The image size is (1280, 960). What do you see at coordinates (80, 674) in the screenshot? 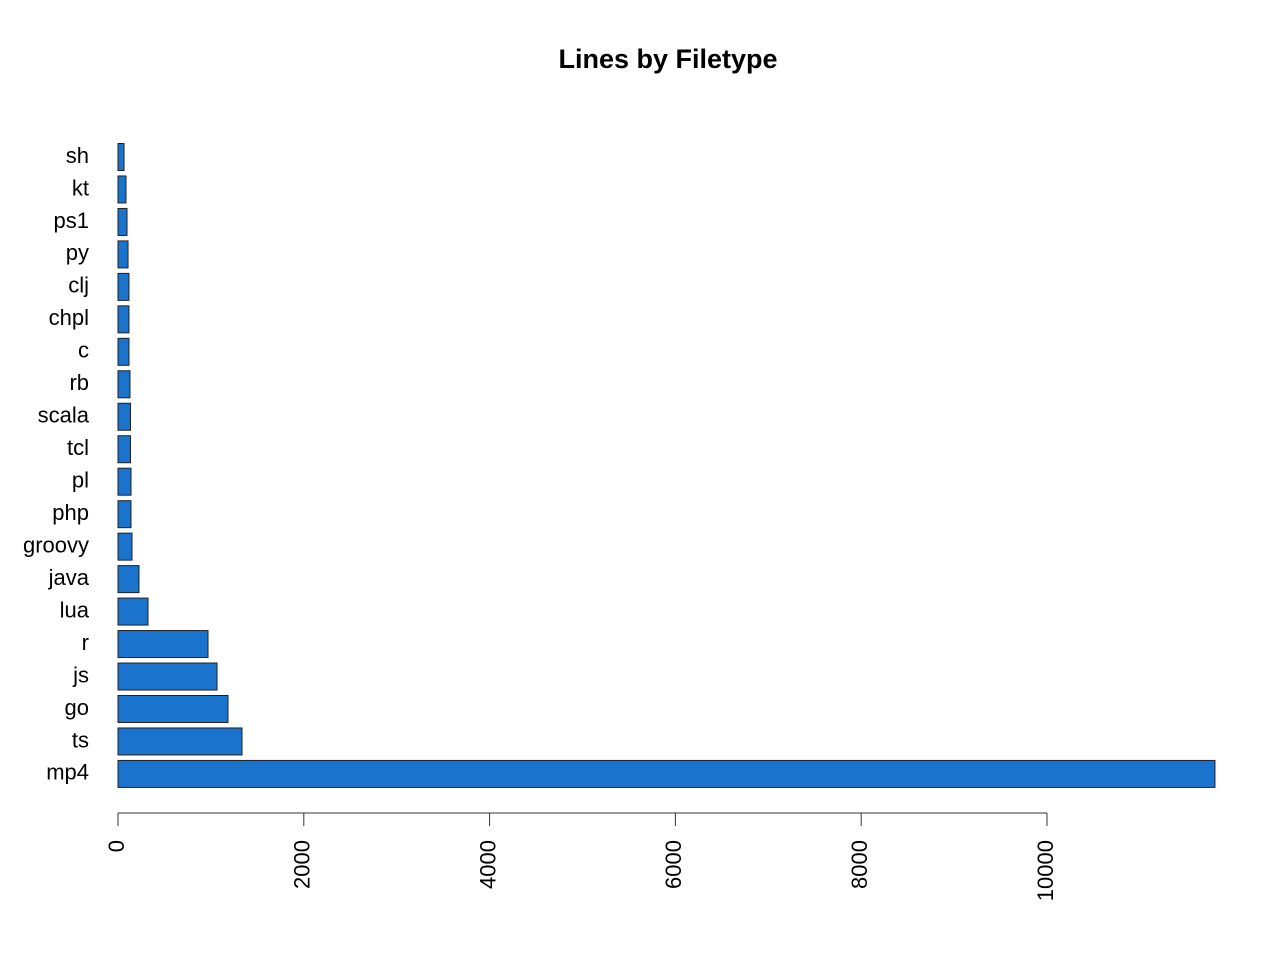
I see `y-tick-label: js` at bounding box center [80, 674].